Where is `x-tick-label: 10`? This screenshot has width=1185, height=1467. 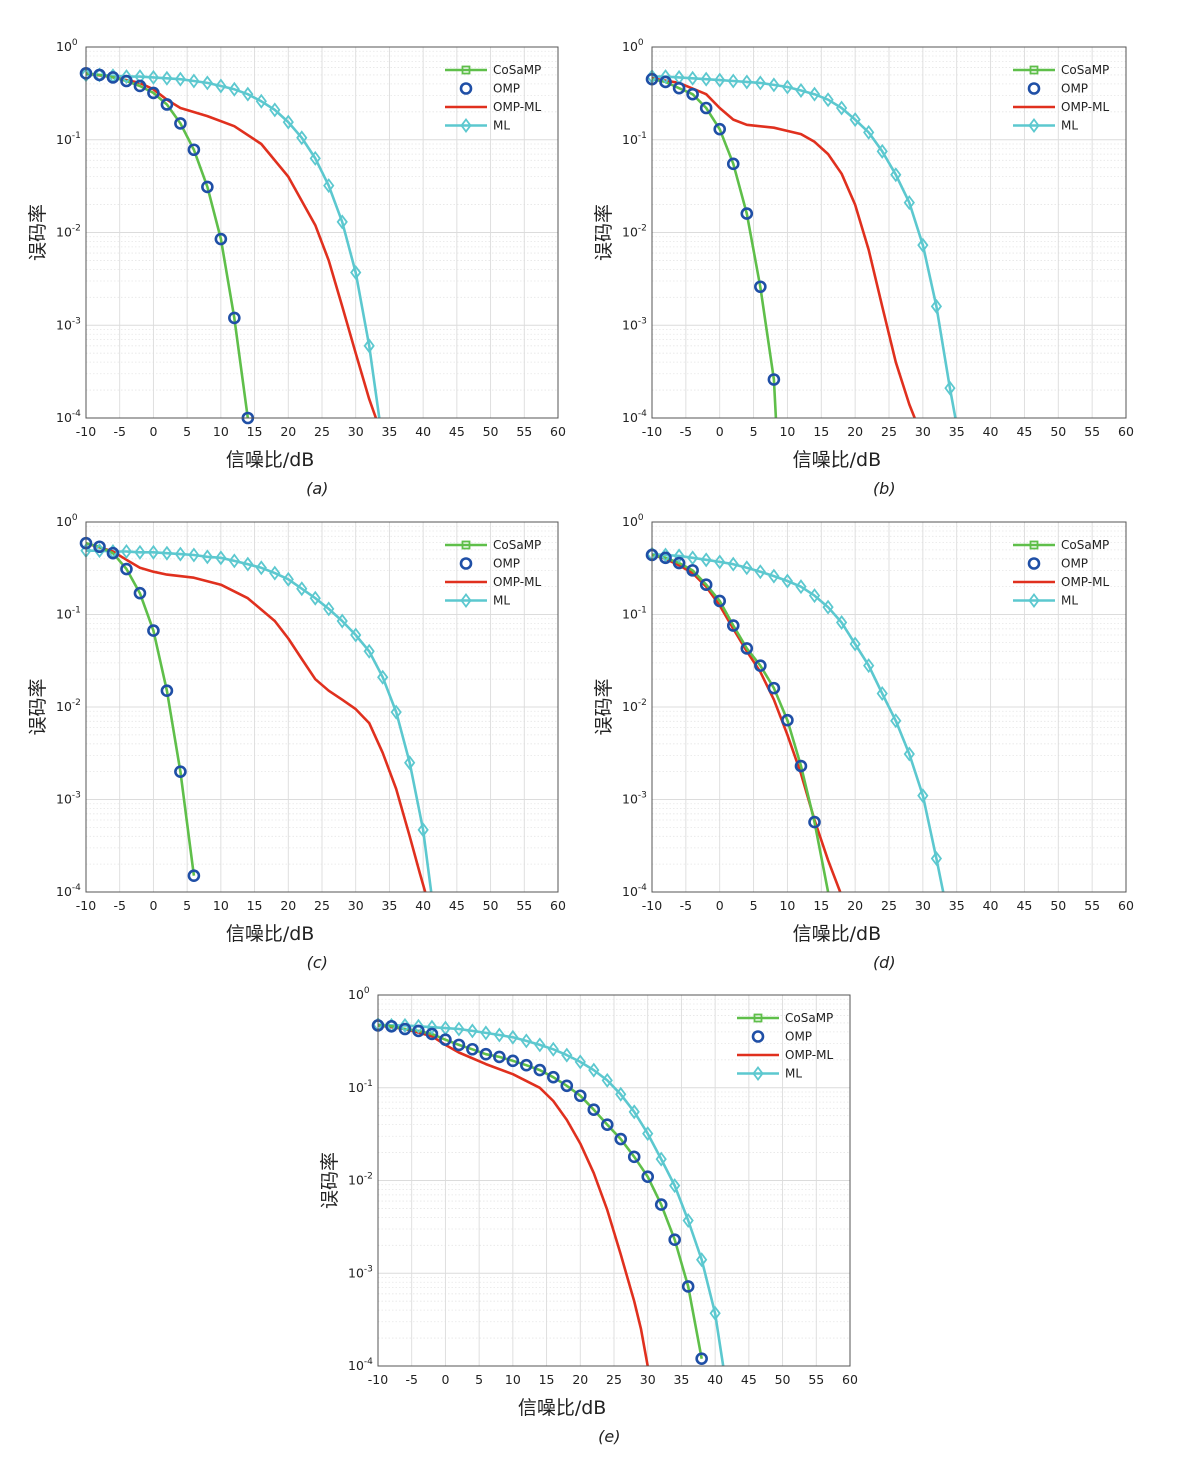
x-tick-label: 10 is located at coordinates (221, 905).